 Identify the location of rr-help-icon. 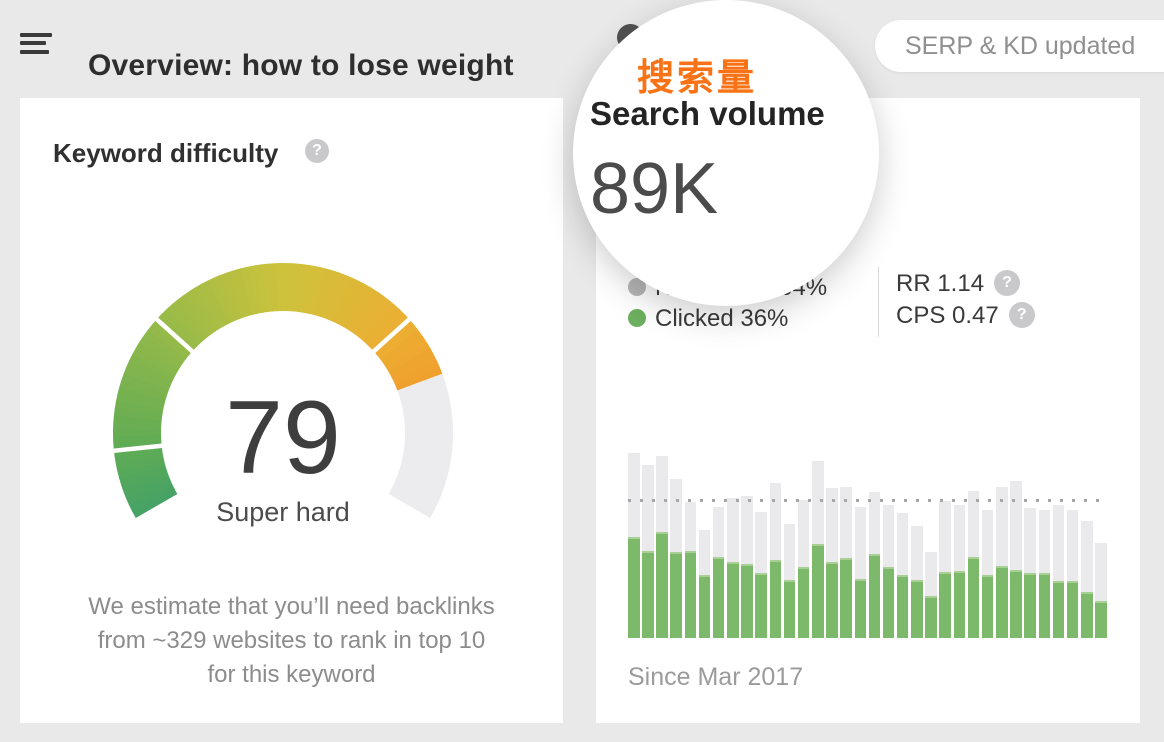
(1007, 282).